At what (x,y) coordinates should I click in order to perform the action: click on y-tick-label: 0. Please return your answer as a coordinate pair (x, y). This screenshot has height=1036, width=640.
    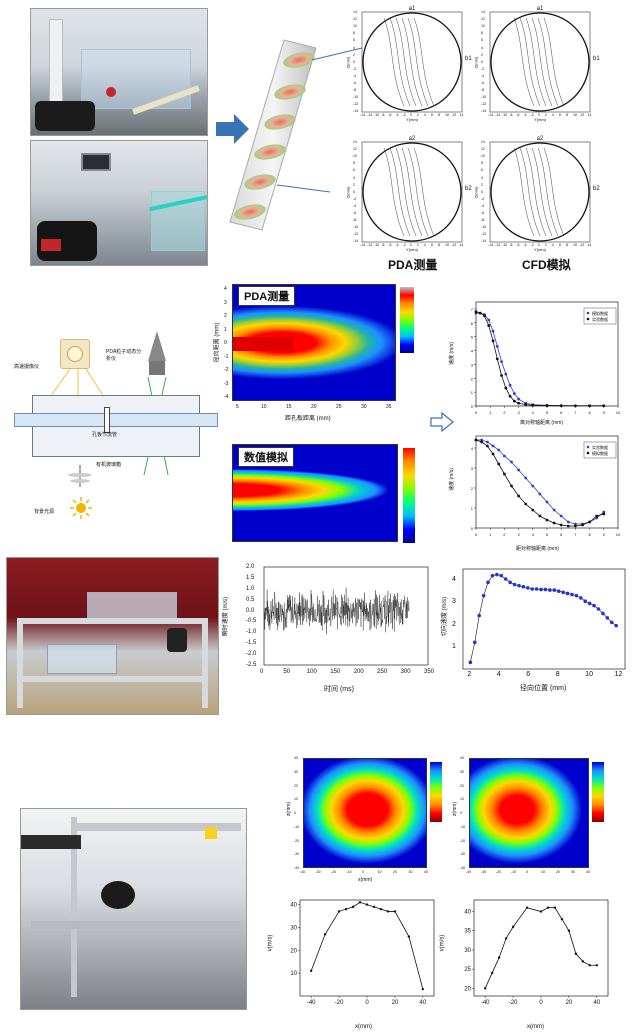
    Looking at the image, I should click on (472, 406).